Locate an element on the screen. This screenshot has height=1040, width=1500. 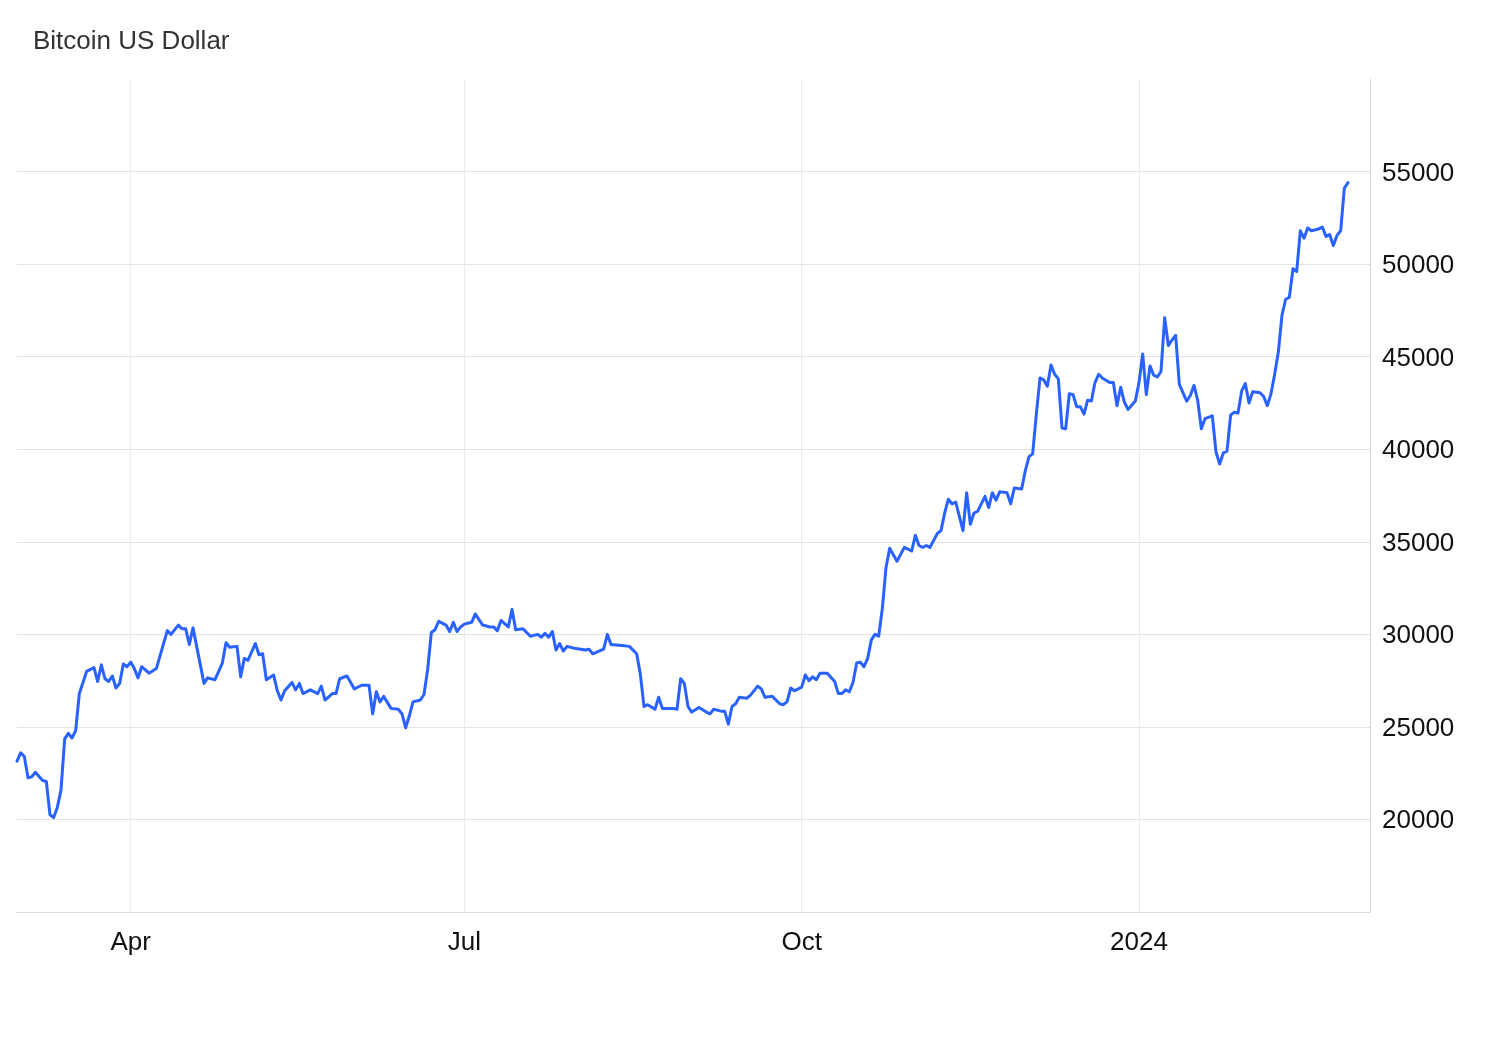
y-tick-label: 55000 is located at coordinates (1418, 171).